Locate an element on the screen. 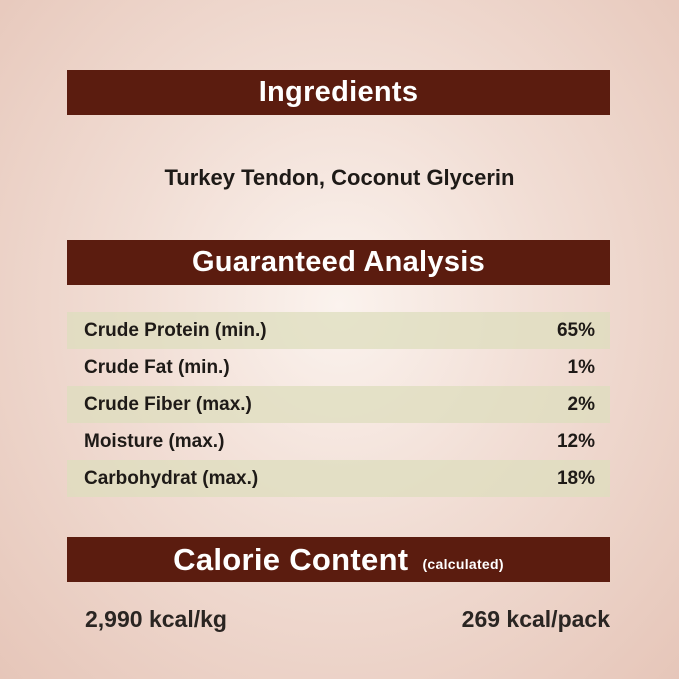 This screenshot has height=679, width=679. calorie-per-pack: 269 kcal/pack is located at coordinates (535, 619).